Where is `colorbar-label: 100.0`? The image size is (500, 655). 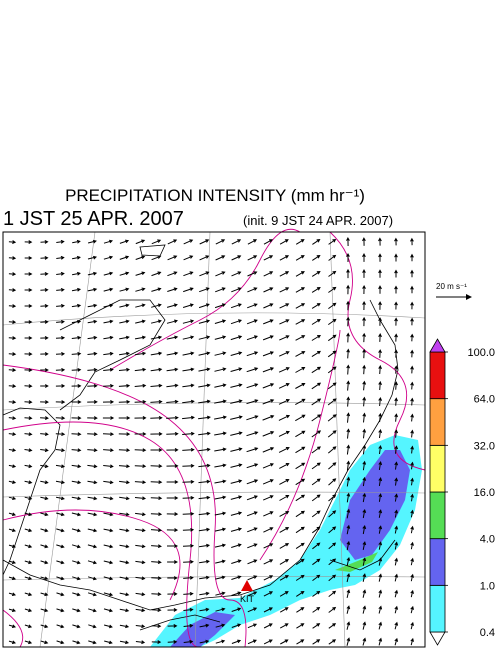
colorbar-label: 100.0 is located at coordinates (481, 353).